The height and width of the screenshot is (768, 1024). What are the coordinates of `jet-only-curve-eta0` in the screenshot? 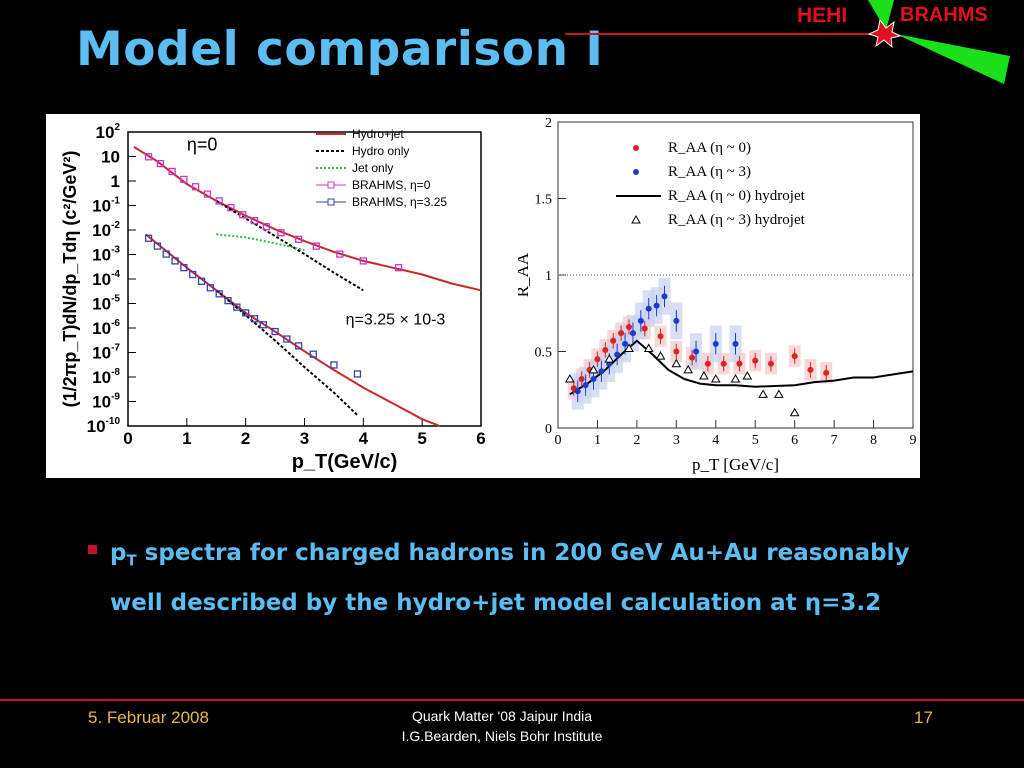 It's located at (260, 242).